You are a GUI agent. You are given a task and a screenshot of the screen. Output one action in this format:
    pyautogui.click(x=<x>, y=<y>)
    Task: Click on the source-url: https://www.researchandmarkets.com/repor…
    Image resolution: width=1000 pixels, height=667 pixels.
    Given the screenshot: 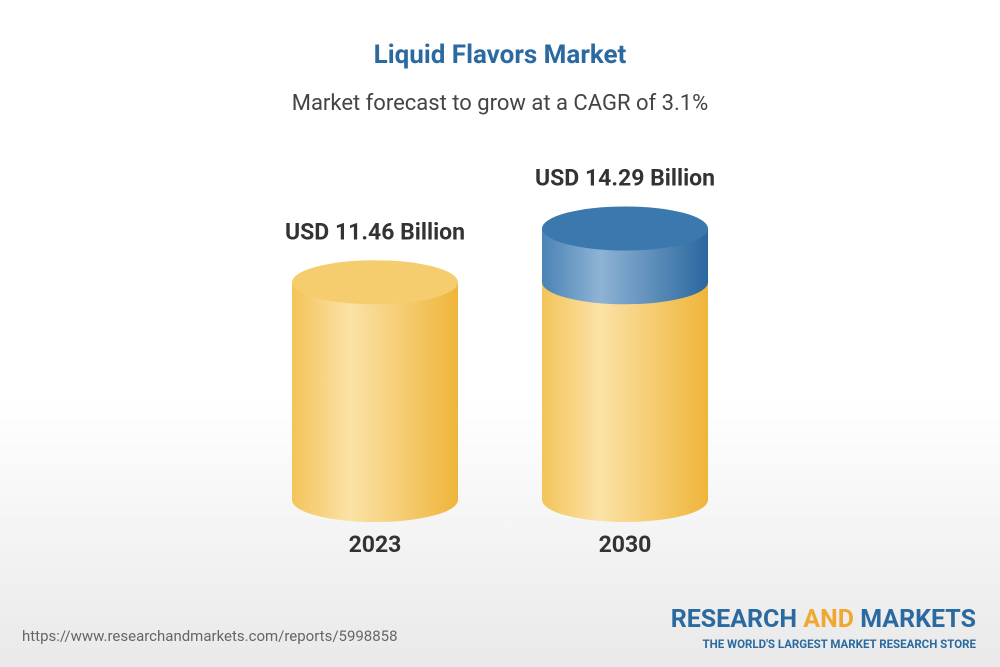 What is the action you would take?
    pyautogui.click(x=210, y=636)
    